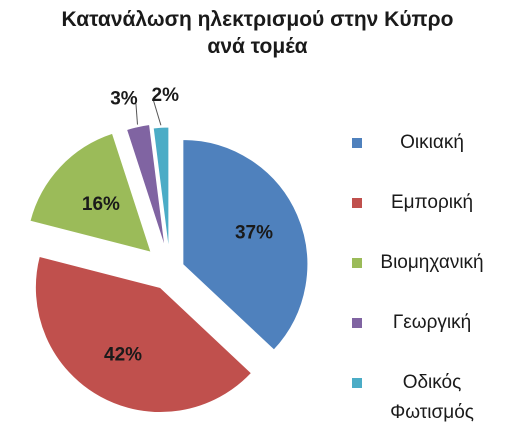  What do you see at coordinates (257, 19) in the screenshot?
I see `chart-title-line-1: Κατανάλωση ηλεκτρισμού στην Κύπρο` at bounding box center [257, 19].